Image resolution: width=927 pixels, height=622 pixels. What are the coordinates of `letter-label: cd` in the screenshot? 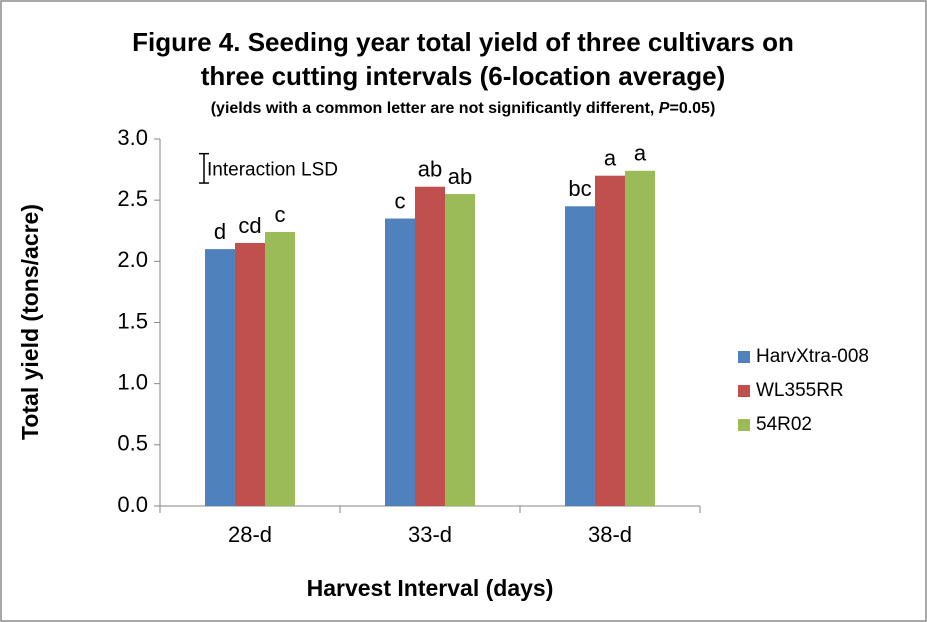 It's located at (249, 225).